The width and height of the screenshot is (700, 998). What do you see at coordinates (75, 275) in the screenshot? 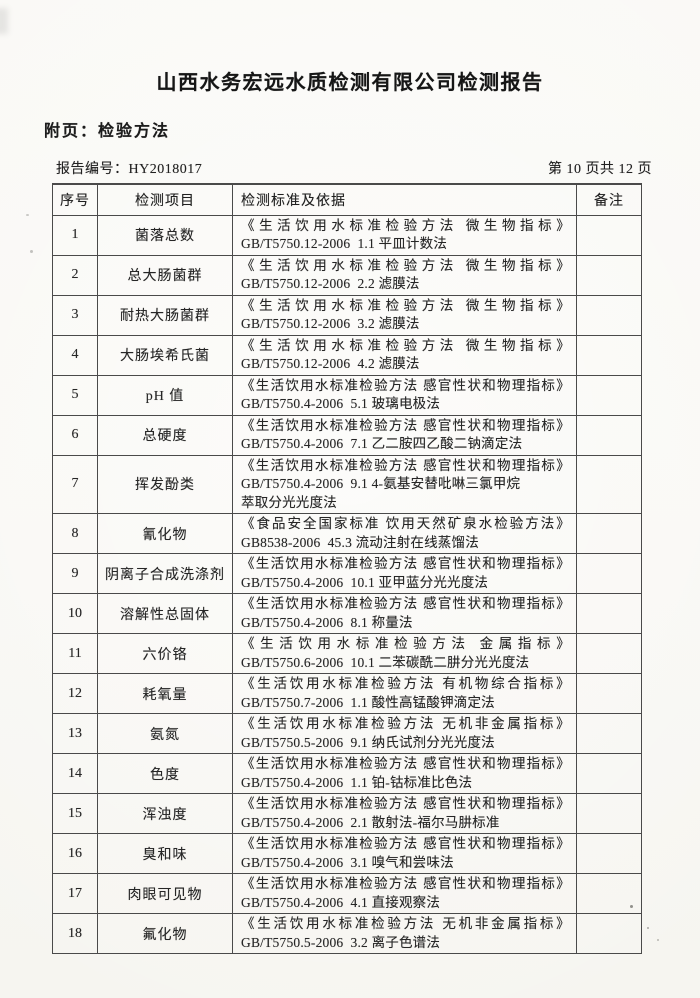
I see `row-no: 2` at bounding box center [75, 275].